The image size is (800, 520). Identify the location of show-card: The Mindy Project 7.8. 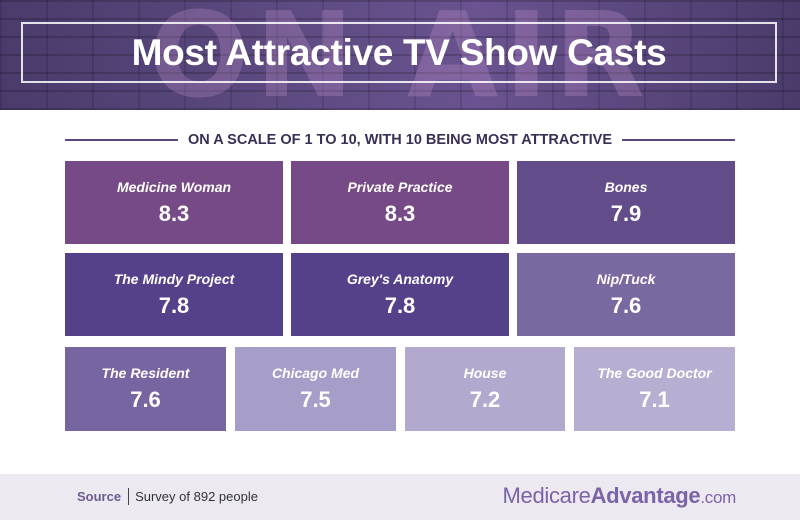
(174, 294).